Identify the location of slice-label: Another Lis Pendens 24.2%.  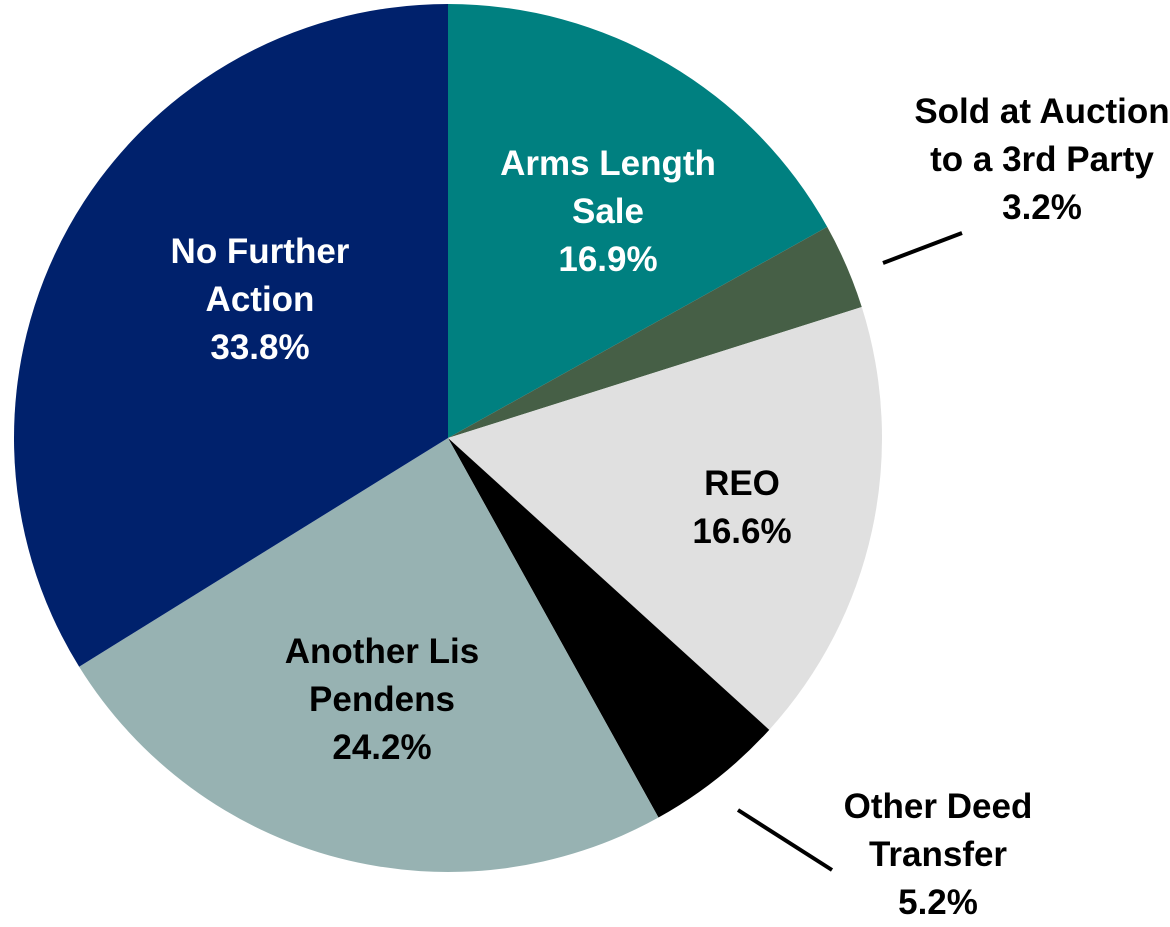
(382, 700).